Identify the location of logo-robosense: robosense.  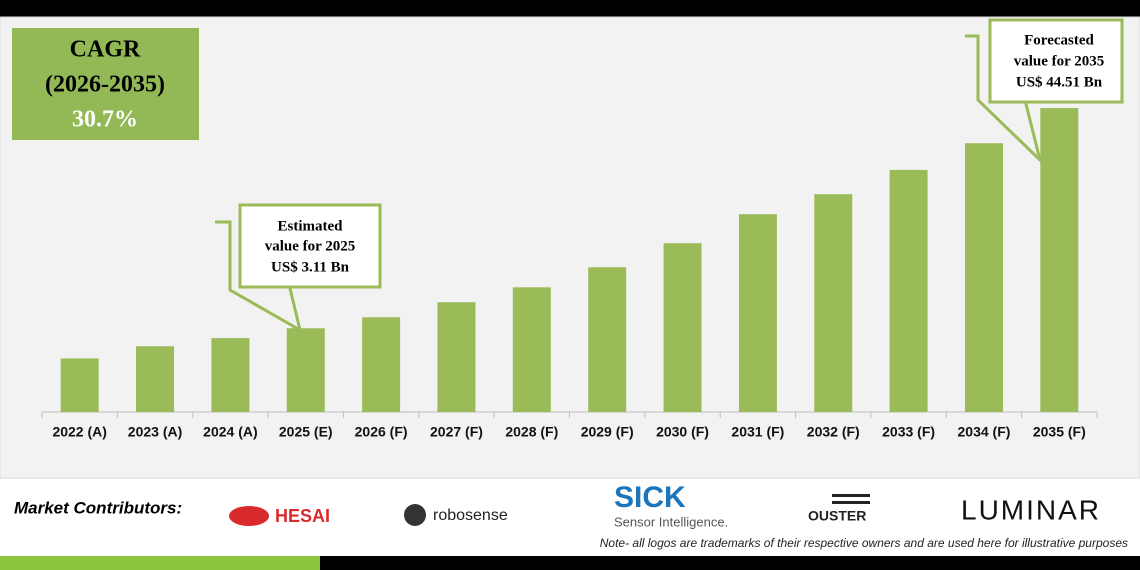
(470, 515).